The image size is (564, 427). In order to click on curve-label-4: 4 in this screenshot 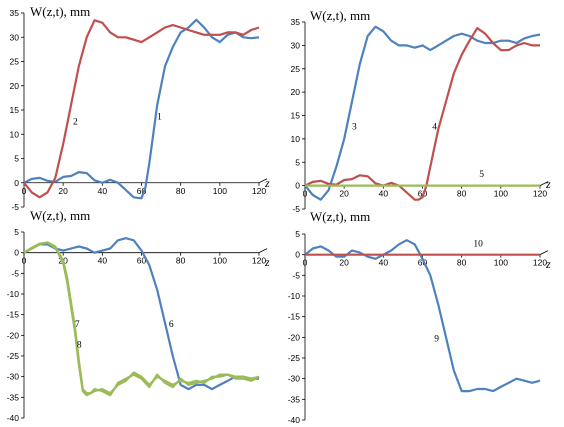, I will do `click(434, 128)`.